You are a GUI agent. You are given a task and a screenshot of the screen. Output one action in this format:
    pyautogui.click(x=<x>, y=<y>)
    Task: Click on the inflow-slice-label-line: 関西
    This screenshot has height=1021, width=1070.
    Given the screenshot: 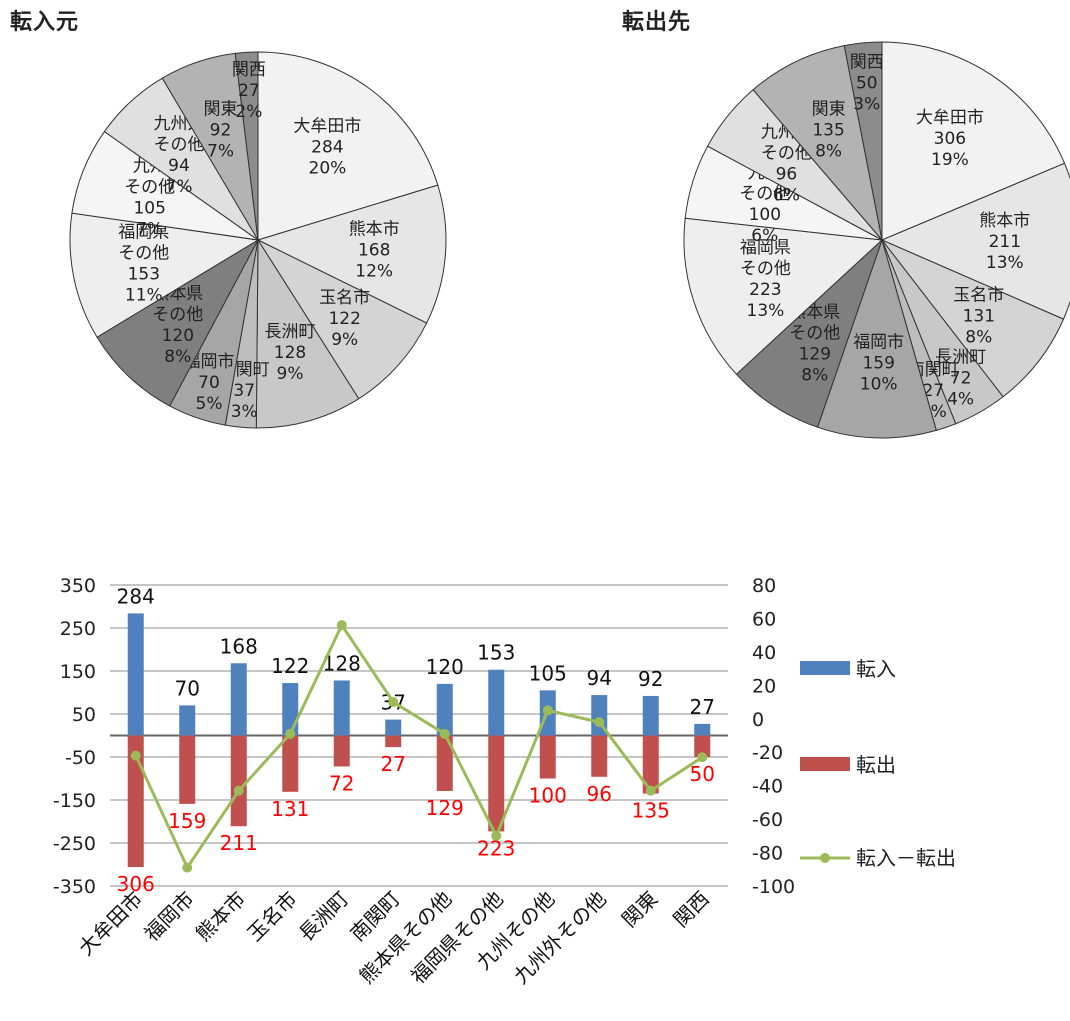 What is the action you would take?
    pyautogui.click(x=249, y=70)
    